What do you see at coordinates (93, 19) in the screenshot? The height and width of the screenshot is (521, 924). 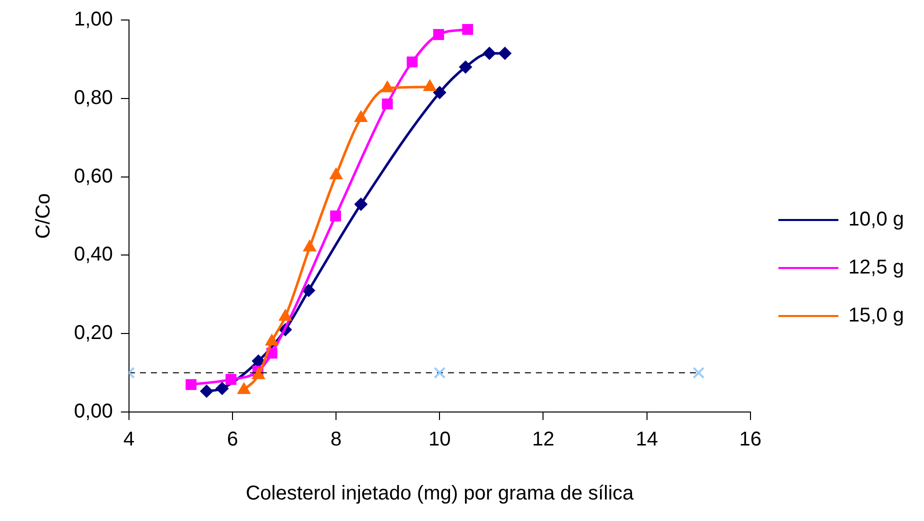 I see `y-tick-label: 1,00` at bounding box center [93, 19].